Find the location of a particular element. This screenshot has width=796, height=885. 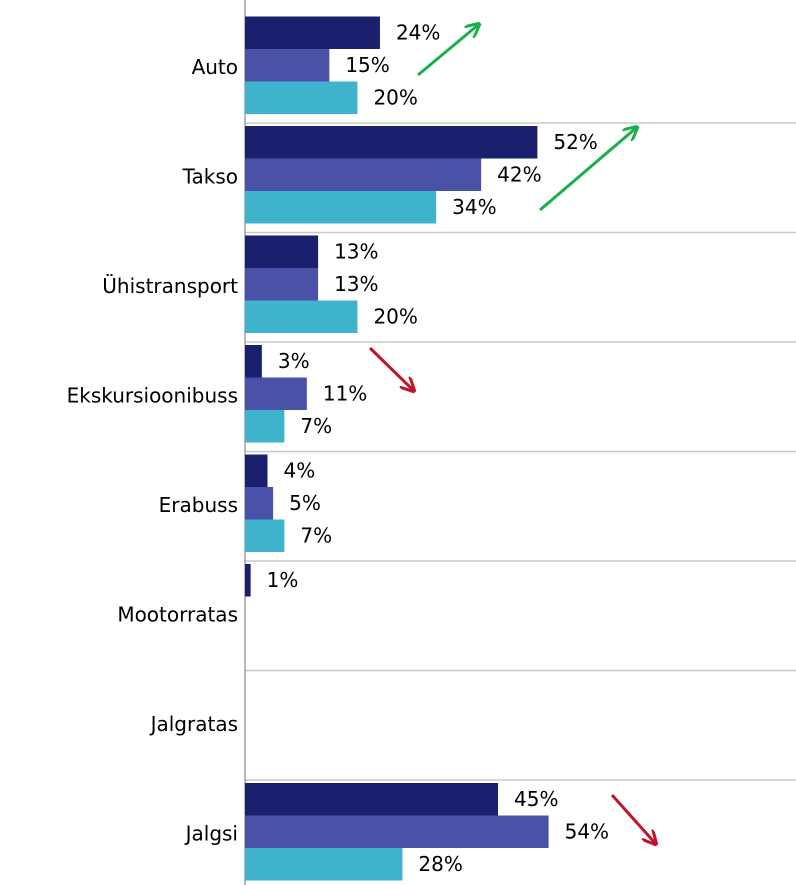

value-label: 45% is located at coordinates (536, 799).